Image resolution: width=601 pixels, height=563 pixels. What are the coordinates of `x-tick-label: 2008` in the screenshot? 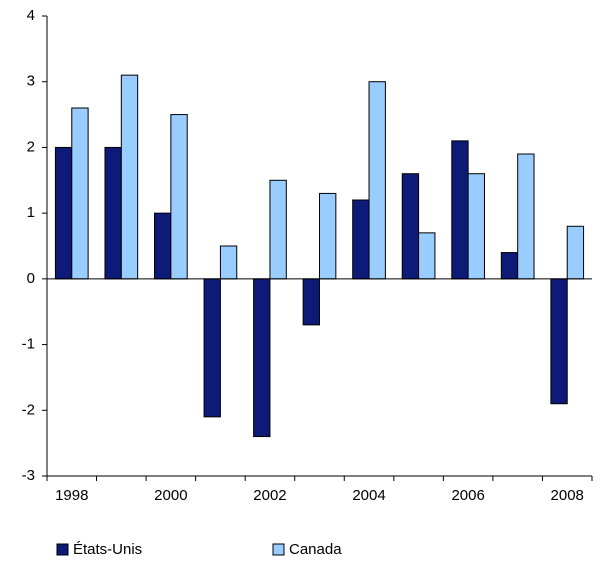 It's located at (567, 495).